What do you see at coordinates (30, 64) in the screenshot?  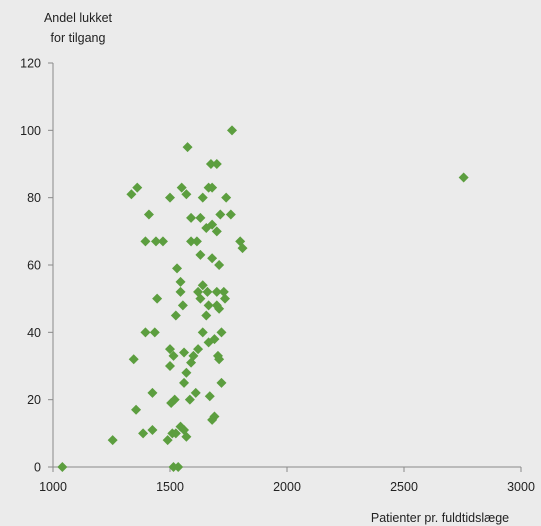 I see `y-tick-label: 120` at bounding box center [30, 64].